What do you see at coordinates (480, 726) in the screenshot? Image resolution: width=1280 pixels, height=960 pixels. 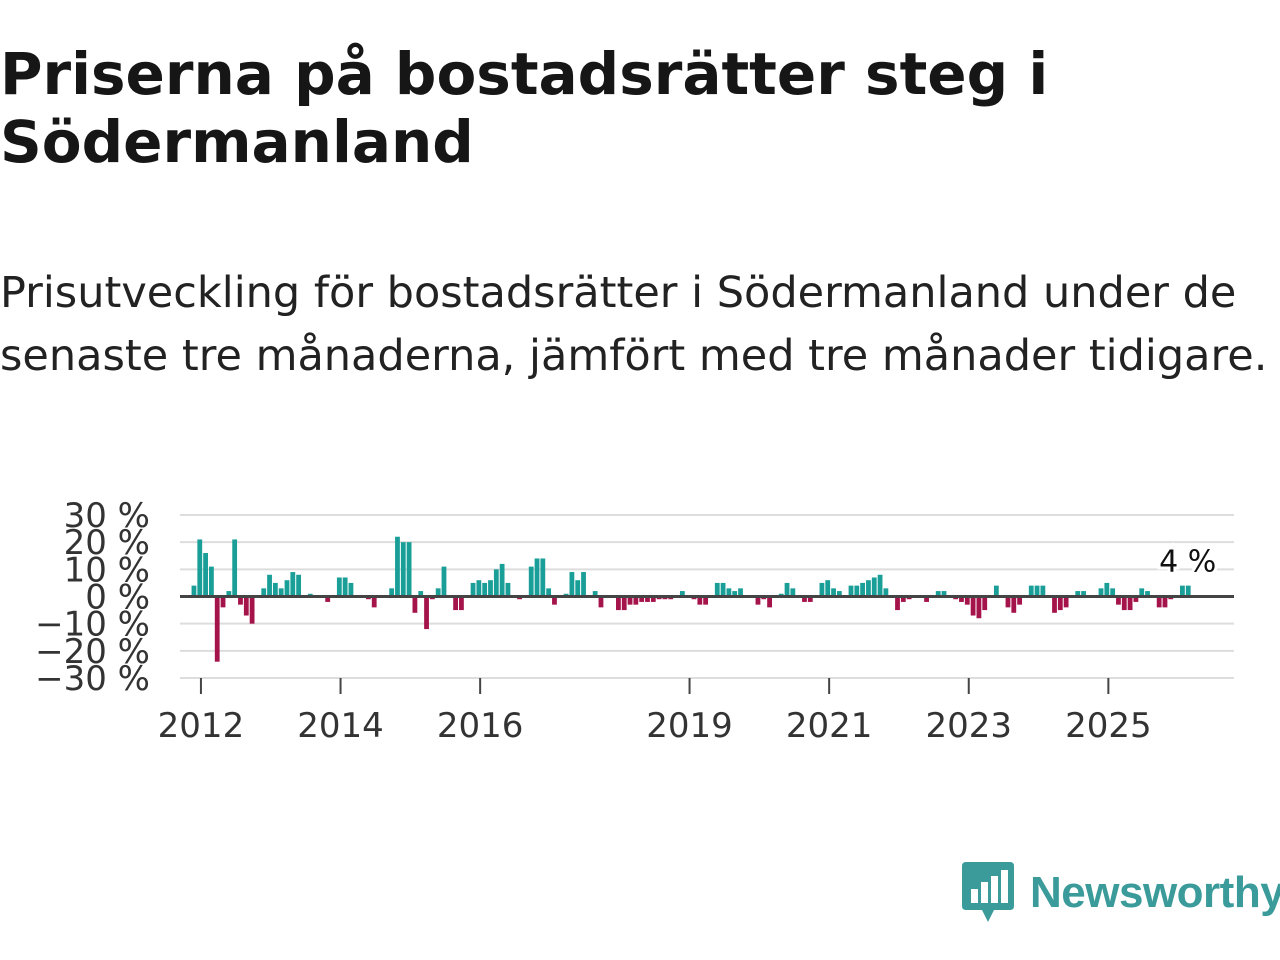 I see `x-tick-label: 2016` at bounding box center [480, 726].